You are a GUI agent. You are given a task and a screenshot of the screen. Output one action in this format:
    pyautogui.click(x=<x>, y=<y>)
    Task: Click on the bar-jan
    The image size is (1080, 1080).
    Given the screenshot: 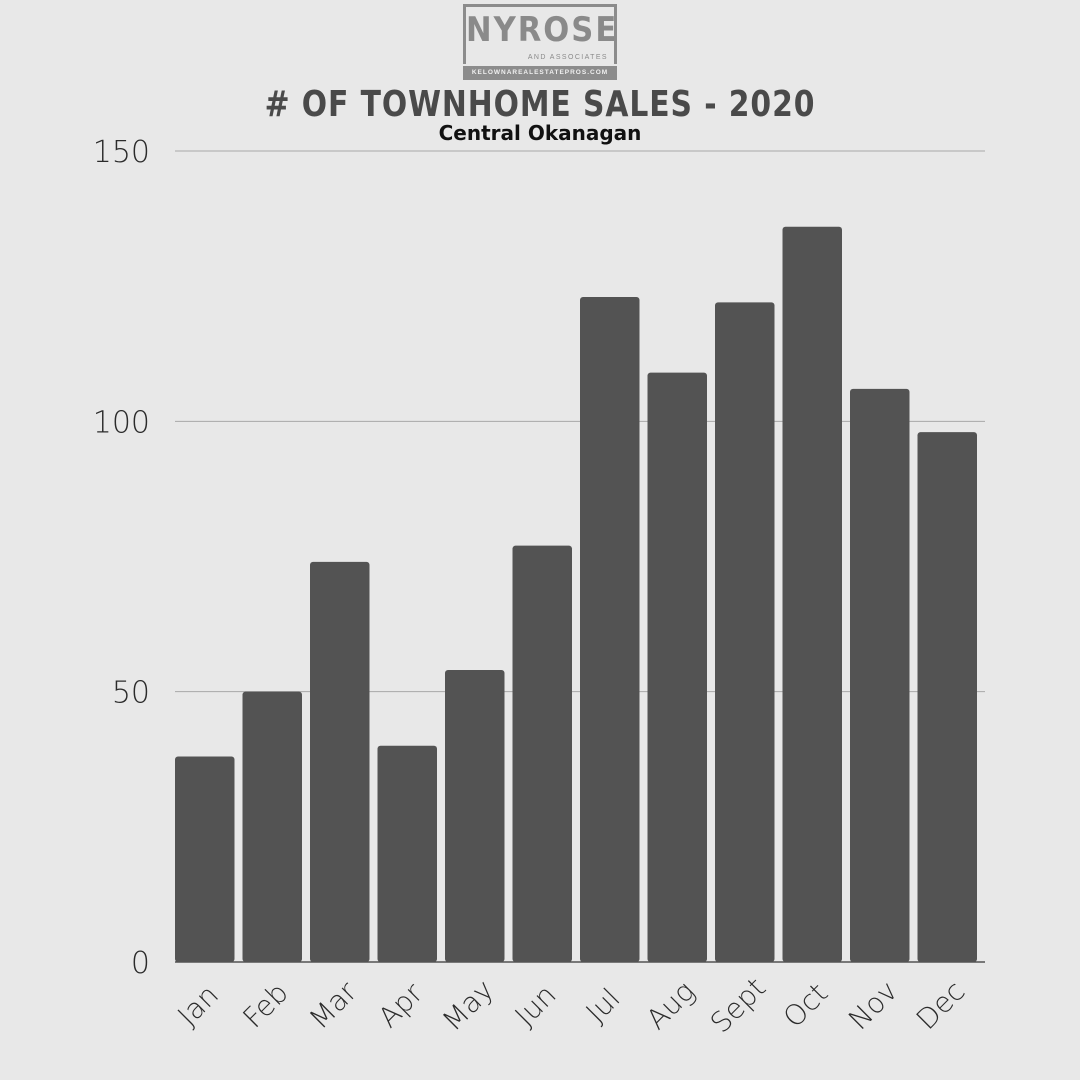 What is the action you would take?
    pyautogui.click(x=205, y=859)
    